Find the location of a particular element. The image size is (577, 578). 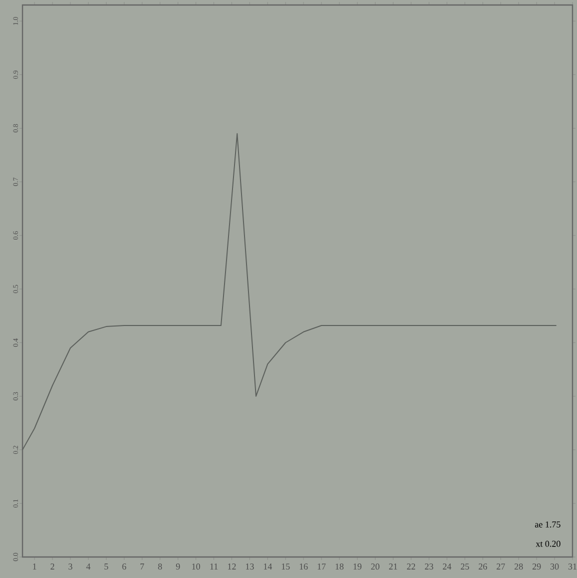

x-tick-label: 7 is located at coordinates (142, 567).